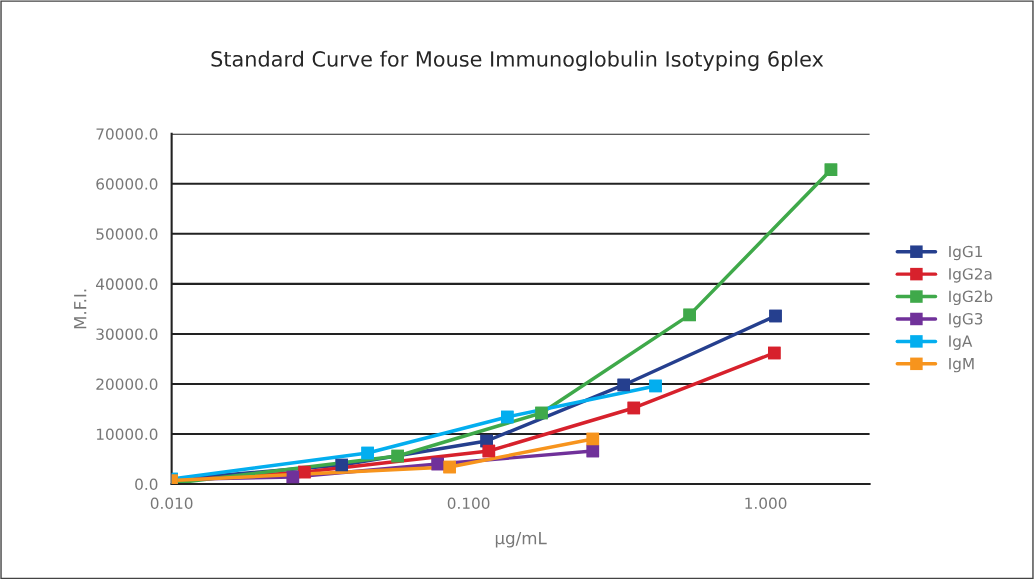 The height and width of the screenshot is (579, 1034). What do you see at coordinates (966, 253) in the screenshot?
I see `legend-label: IgG1` at bounding box center [966, 253].